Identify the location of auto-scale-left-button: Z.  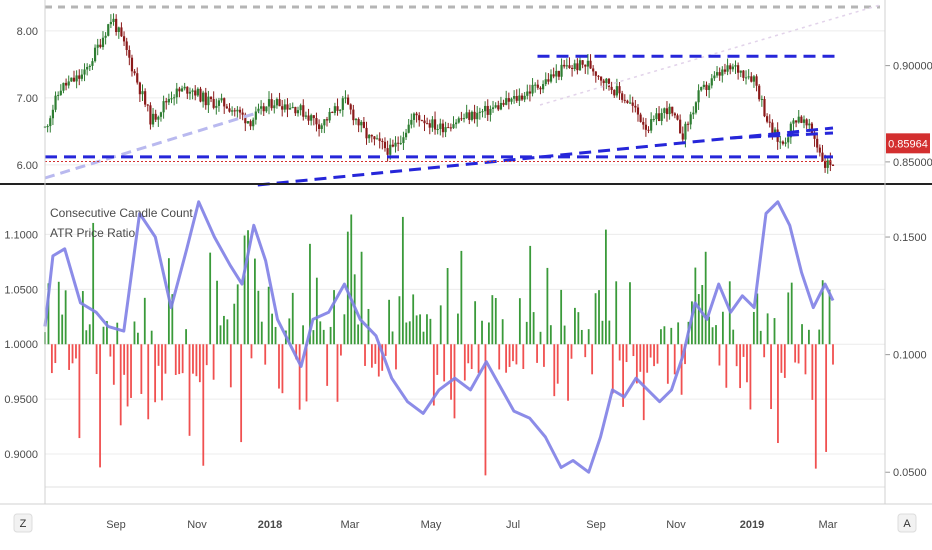
(23, 523).